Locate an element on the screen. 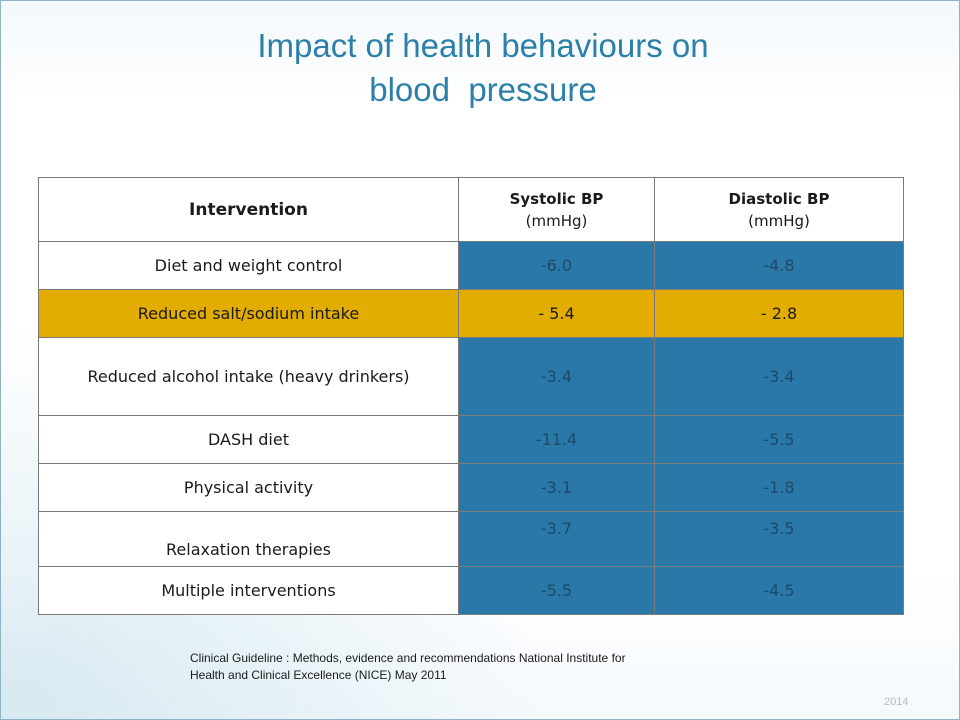  intervention-cell: Physical activity is located at coordinates (248, 487).